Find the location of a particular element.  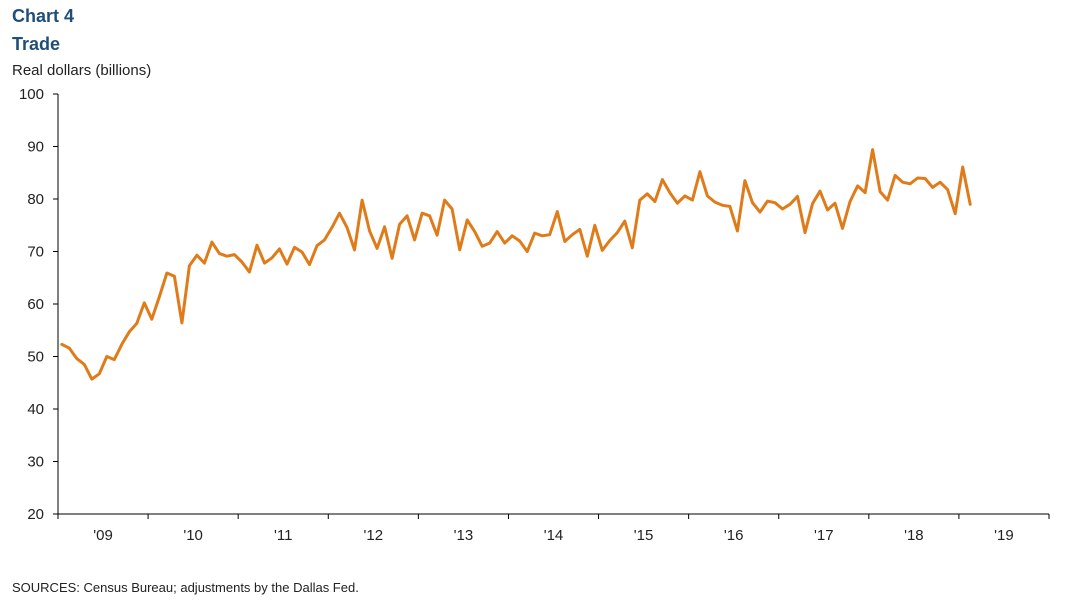

y-tick-label: 30 is located at coordinates (35, 462).